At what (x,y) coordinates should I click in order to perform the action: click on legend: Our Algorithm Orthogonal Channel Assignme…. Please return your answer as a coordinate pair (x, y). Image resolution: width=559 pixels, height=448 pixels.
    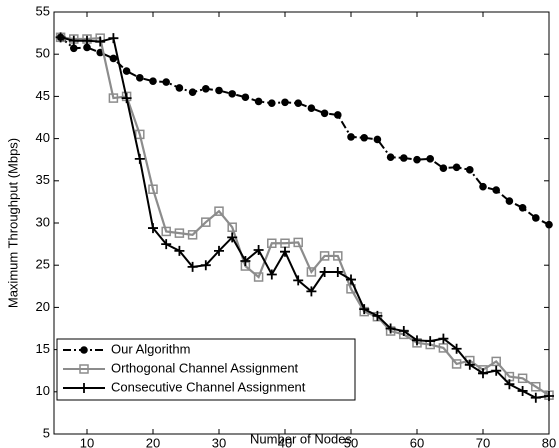
    Looking at the image, I should click on (206, 369).